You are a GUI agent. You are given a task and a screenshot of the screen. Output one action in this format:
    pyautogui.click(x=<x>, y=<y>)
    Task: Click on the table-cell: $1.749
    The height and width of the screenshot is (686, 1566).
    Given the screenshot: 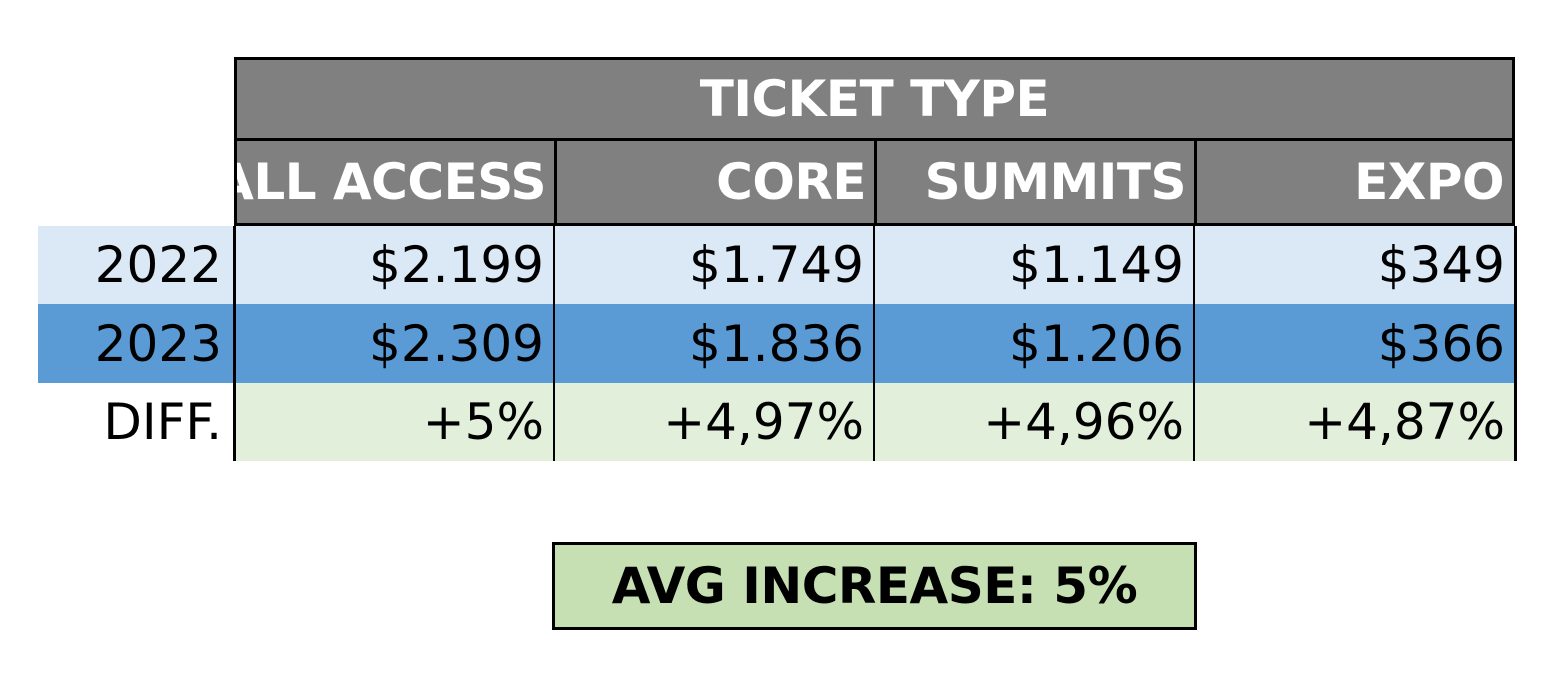 What is the action you would take?
    pyautogui.click(x=714, y=265)
    